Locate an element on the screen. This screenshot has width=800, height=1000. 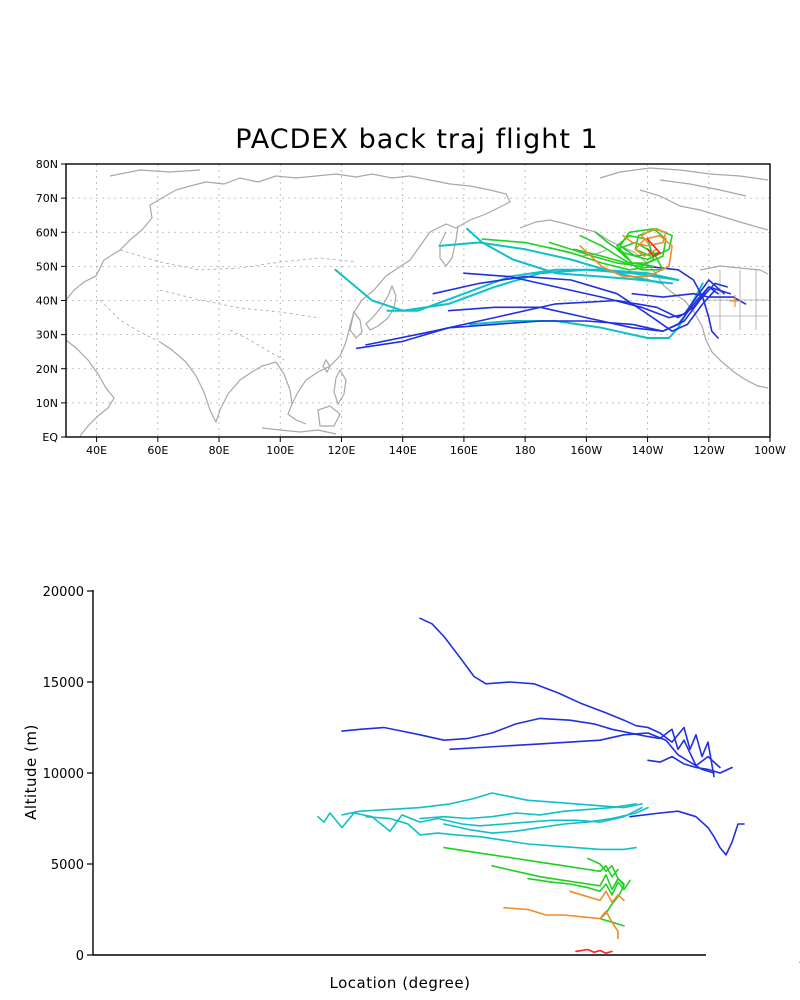
map-x-tick-label: 160E is located at coordinates (464, 450).